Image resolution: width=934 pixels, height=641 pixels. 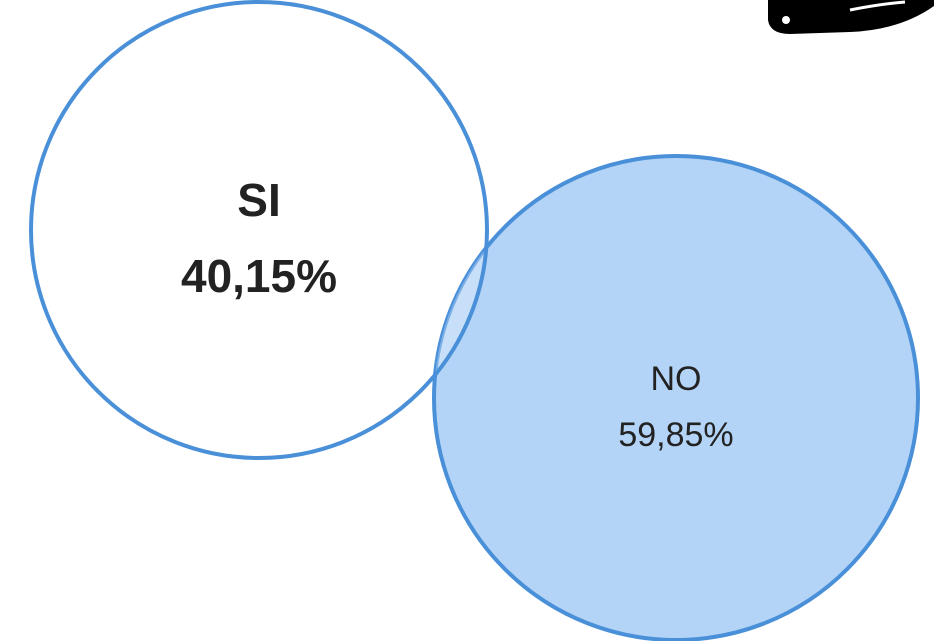 What do you see at coordinates (676, 379) in the screenshot?
I see `set-no-label: NO` at bounding box center [676, 379].